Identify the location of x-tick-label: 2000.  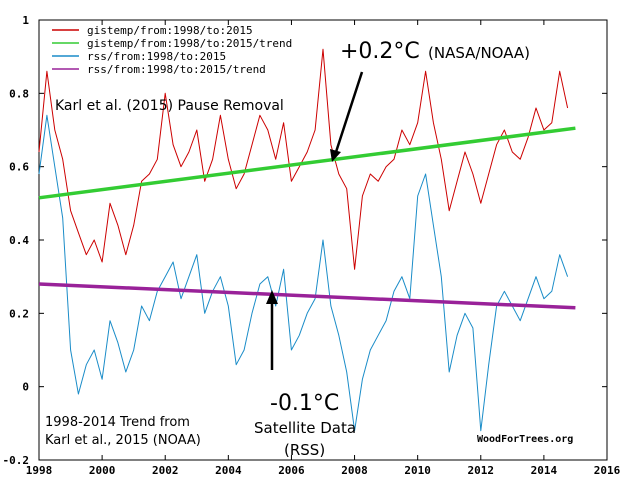
(102, 470).